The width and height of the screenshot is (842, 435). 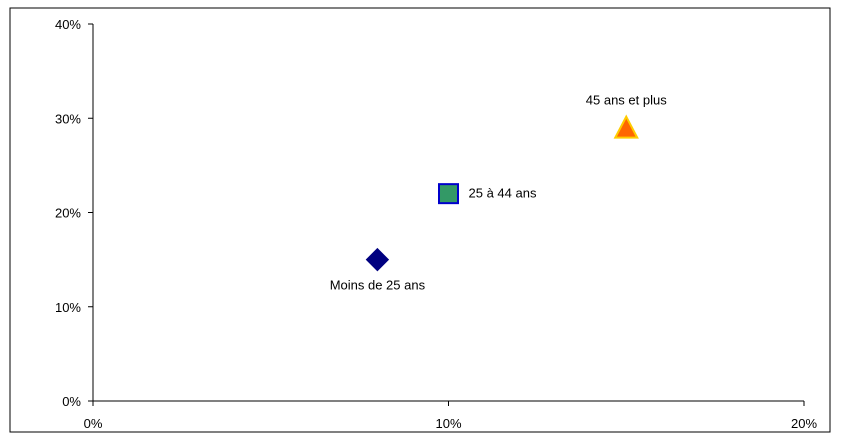 I want to click on data-label: 45 ans et plus, so click(x=626, y=100).